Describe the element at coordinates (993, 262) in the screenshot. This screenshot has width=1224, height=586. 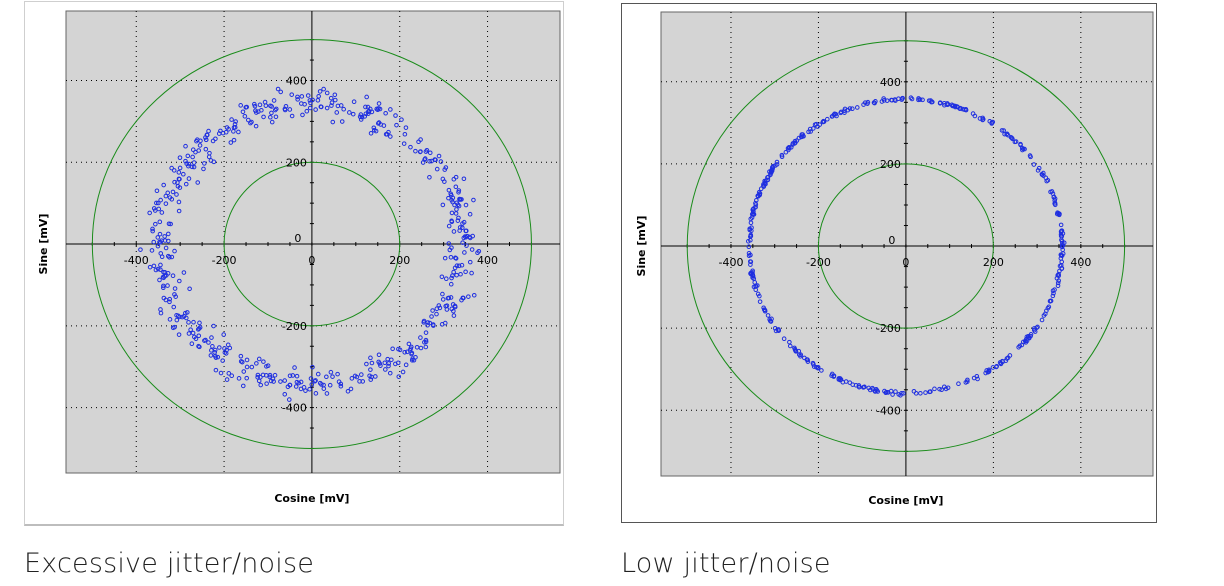
I see `x-tick-label: 200` at that location.